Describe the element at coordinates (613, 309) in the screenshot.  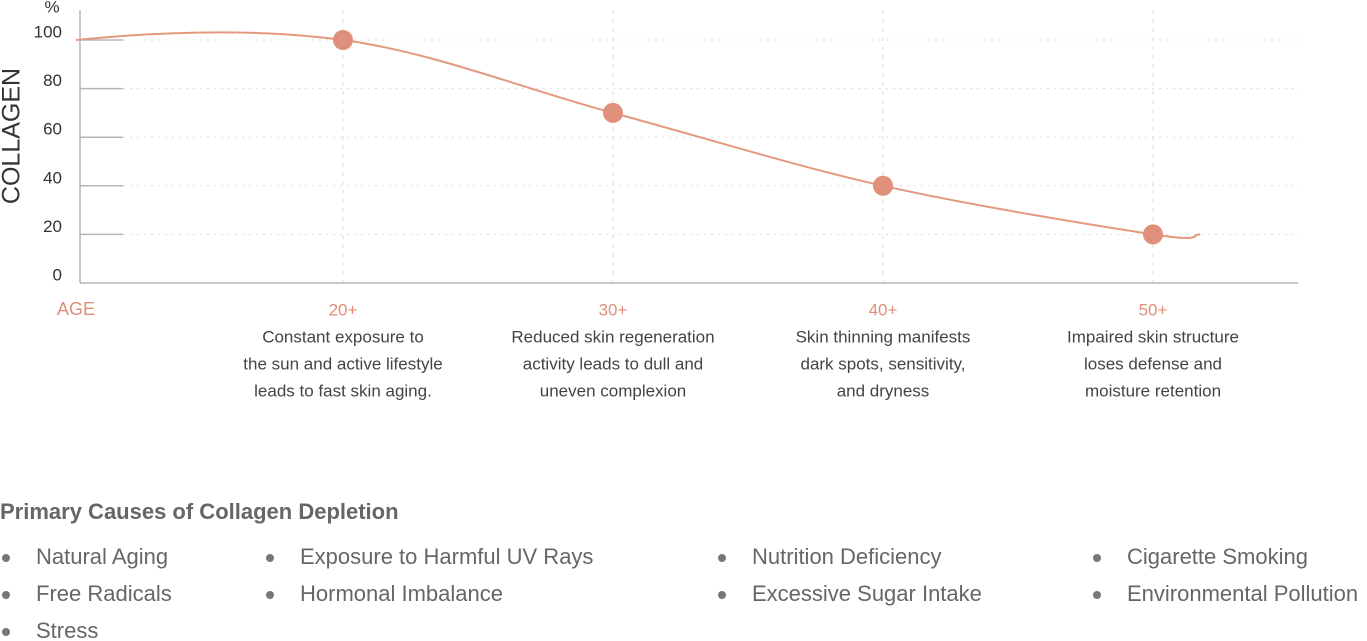
I see `x-tick-label: 30+` at that location.